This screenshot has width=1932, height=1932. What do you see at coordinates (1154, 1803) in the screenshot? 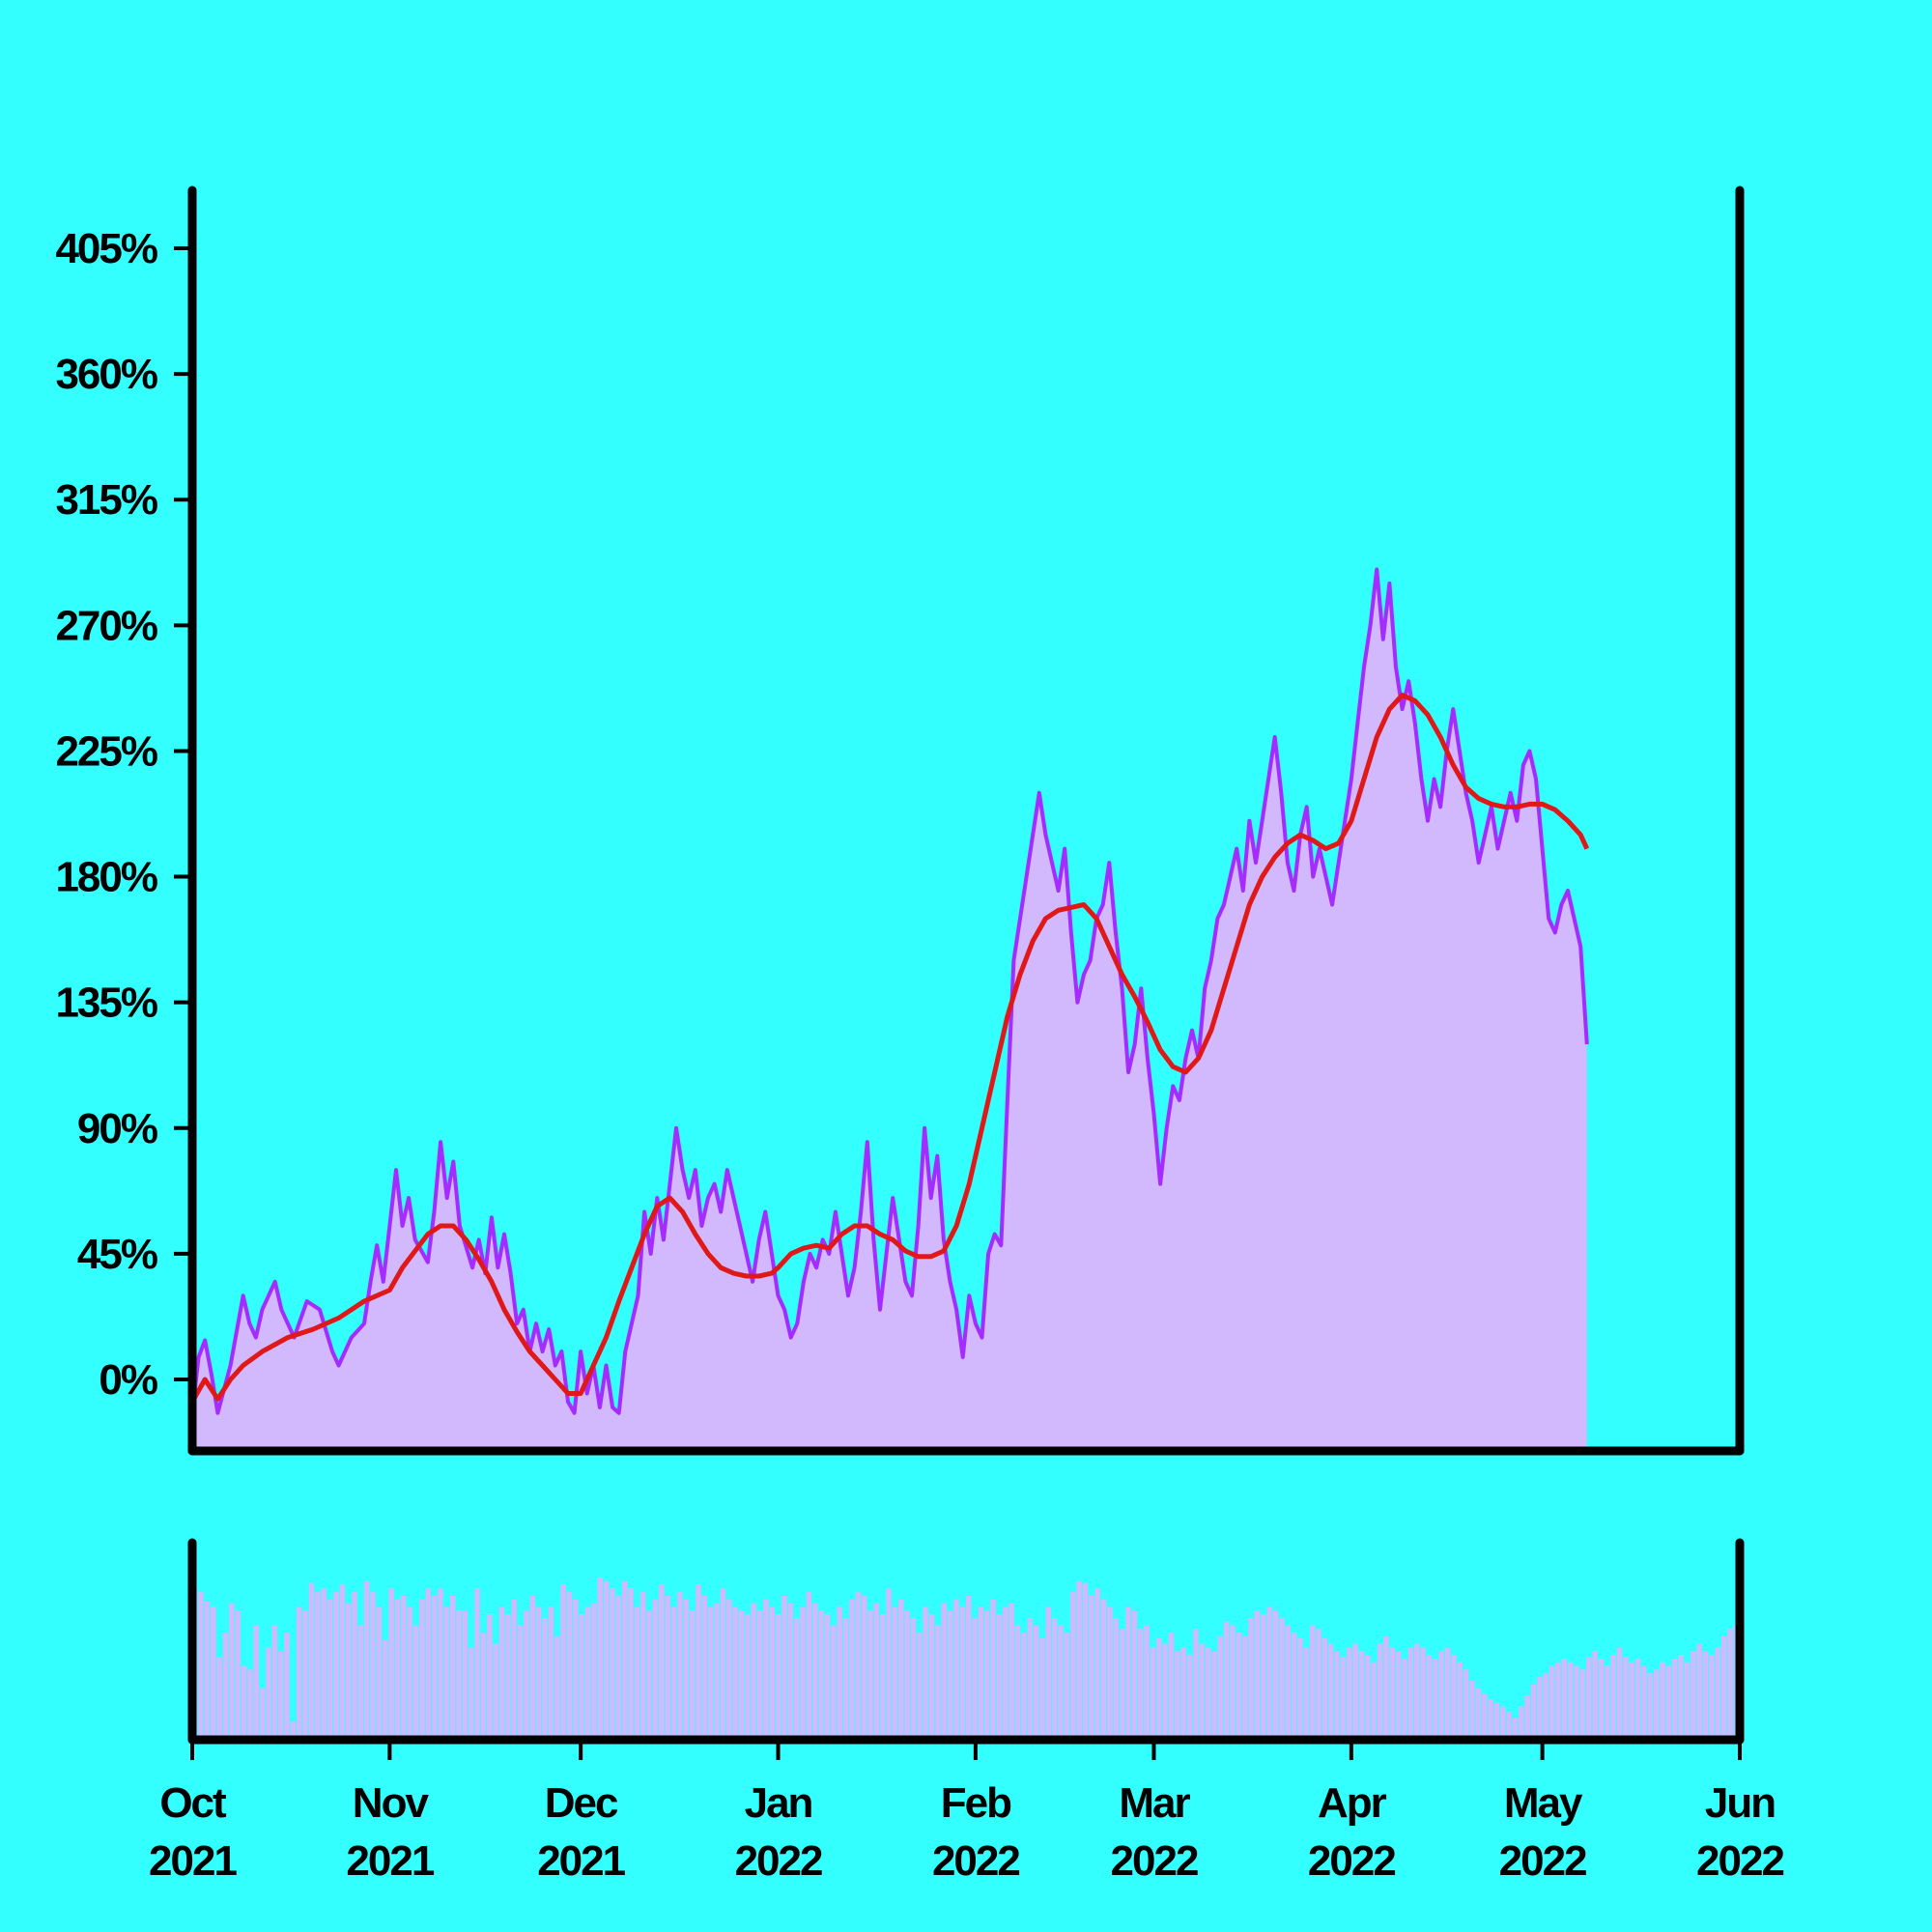
I see `x-tick-month: Mar` at bounding box center [1154, 1803].